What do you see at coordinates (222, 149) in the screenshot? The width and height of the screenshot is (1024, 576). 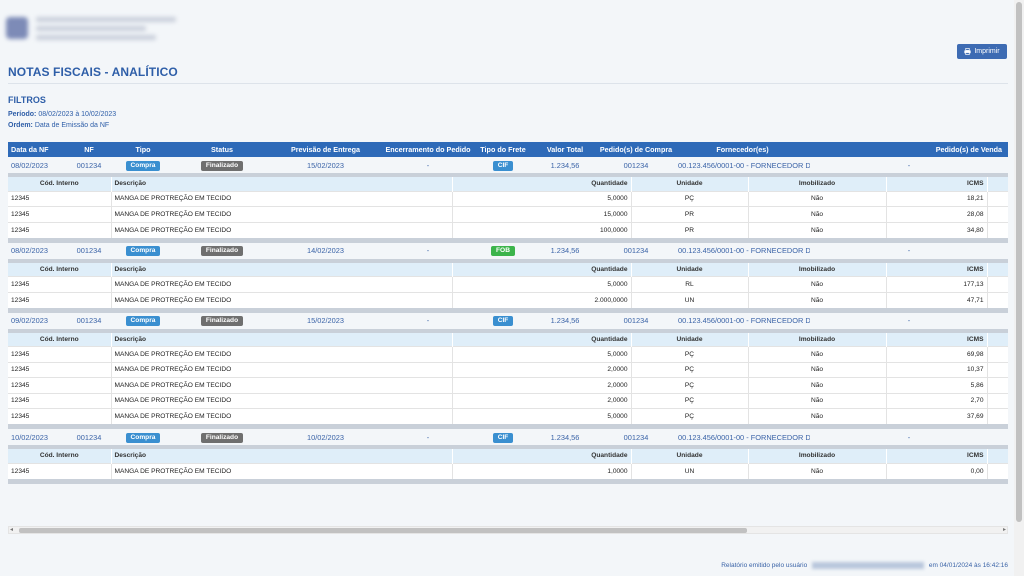 I see `column-header: Status` at bounding box center [222, 149].